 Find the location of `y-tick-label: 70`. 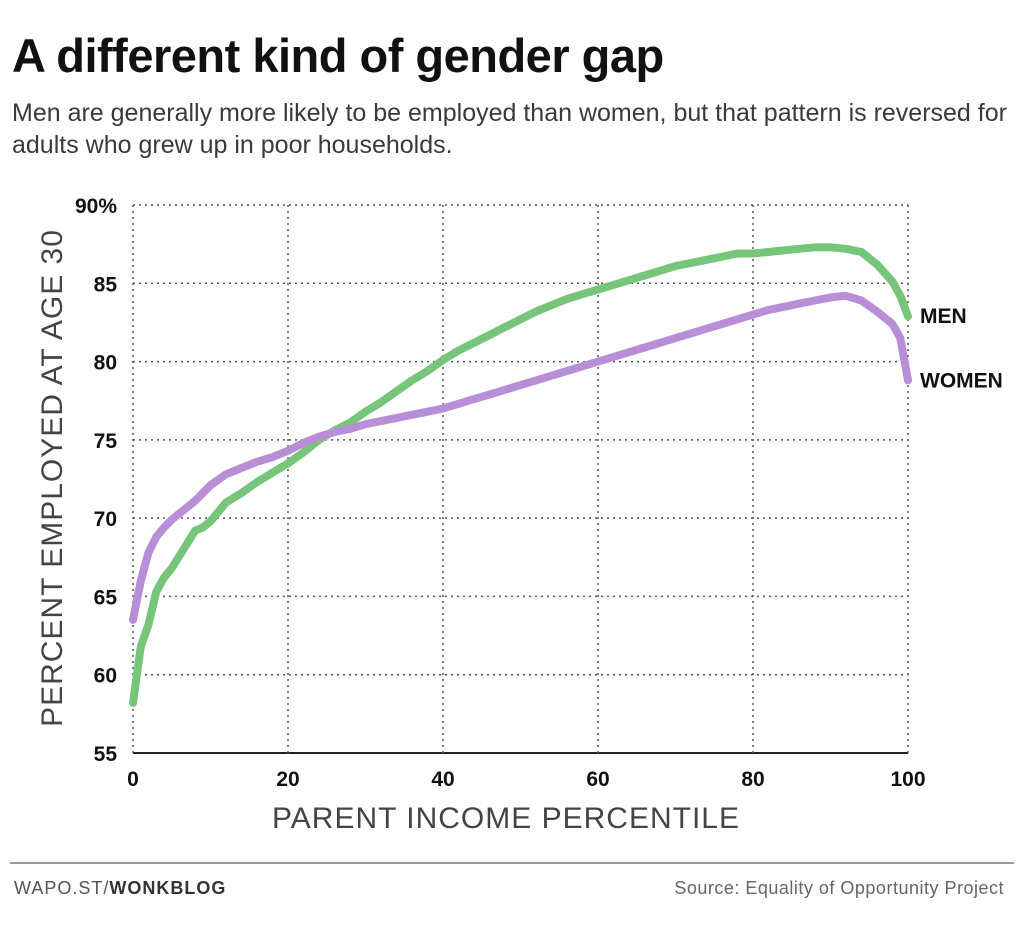

y-tick-label: 70 is located at coordinates (105, 519).